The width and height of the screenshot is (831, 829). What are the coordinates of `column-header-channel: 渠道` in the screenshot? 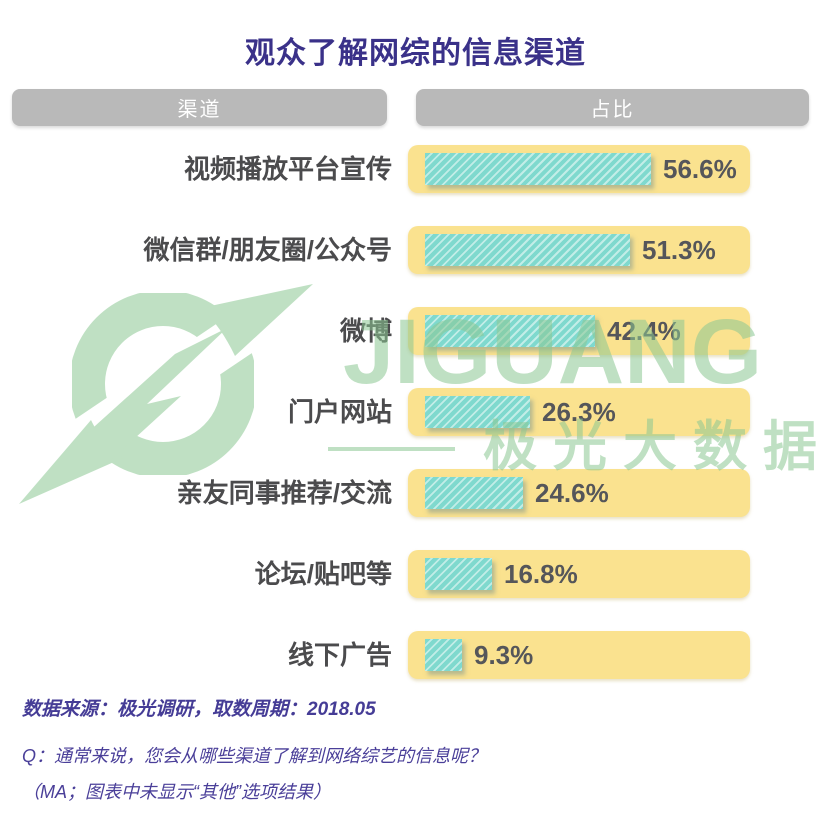 It's located at (199, 107).